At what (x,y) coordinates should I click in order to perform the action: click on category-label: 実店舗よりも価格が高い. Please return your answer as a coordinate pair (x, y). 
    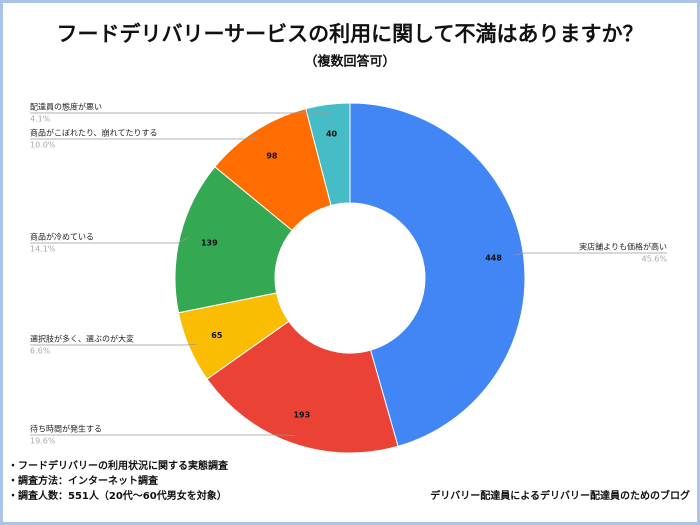
    Looking at the image, I should click on (623, 247).